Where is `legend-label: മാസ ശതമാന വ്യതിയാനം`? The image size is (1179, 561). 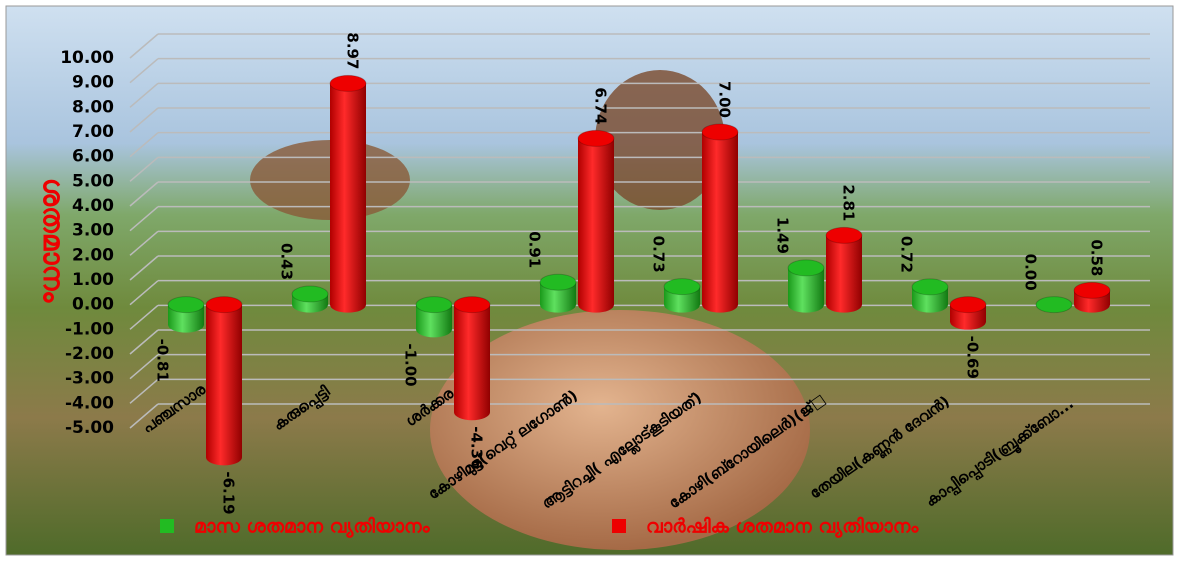
legend-label: മാസ ശതമാന വ്യതിയാനം is located at coordinates (312, 527).